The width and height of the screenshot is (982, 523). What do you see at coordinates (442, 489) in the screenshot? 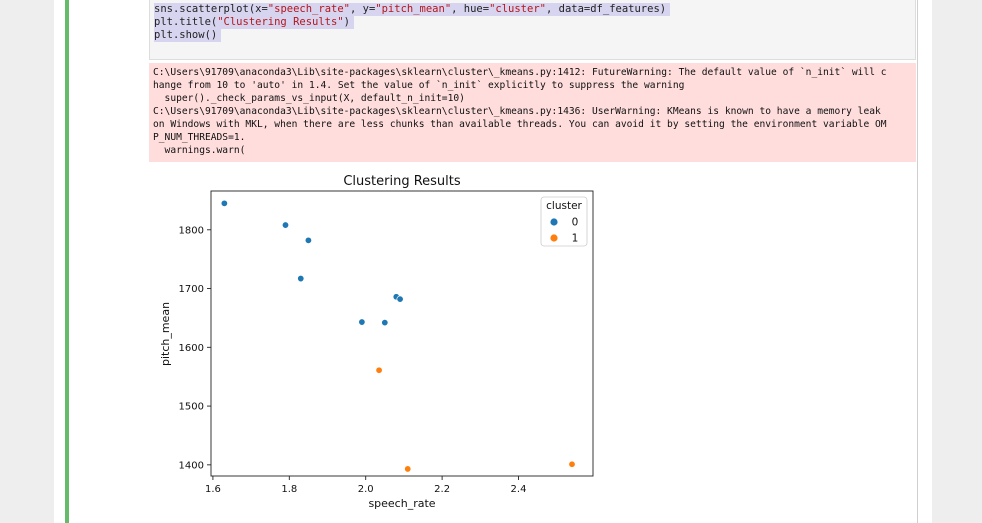
I see `x-tick-label: 2.2` at bounding box center [442, 489].